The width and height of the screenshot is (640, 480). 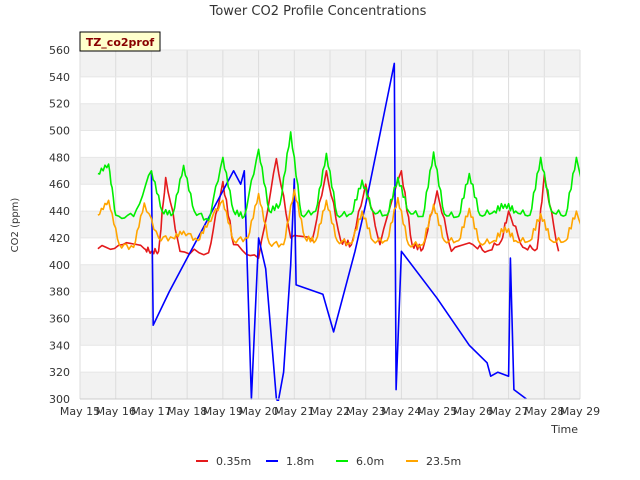 What do you see at coordinates (59, 50) in the screenshot?
I see `y-tick-label: 560` at bounding box center [59, 50].